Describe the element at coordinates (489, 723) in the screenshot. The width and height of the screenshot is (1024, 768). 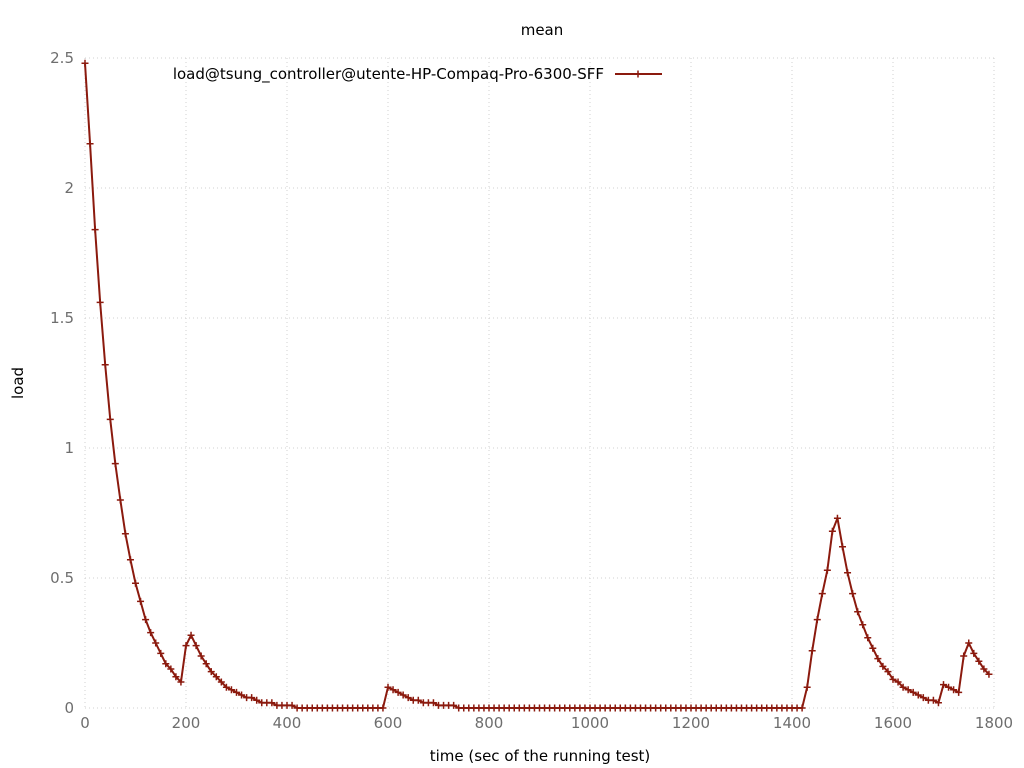
I see `x-tick-label-4: 800` at that location.